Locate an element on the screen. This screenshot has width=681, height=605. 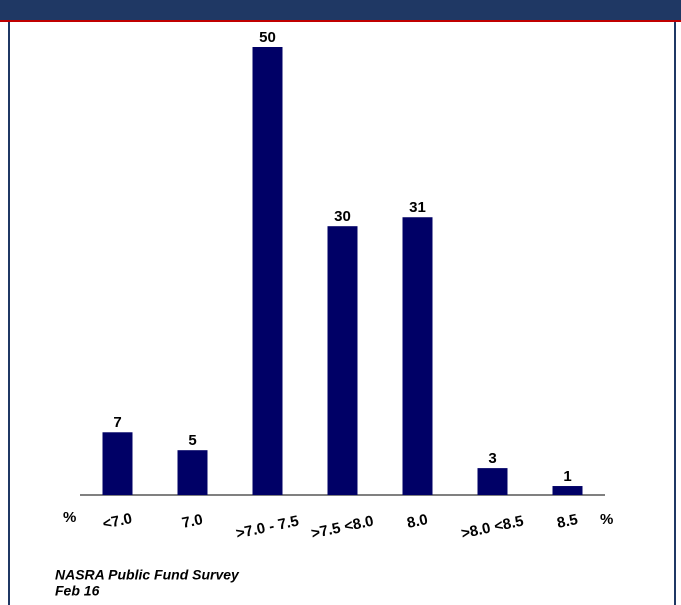
header-rule is located at coordinates (340, 21).